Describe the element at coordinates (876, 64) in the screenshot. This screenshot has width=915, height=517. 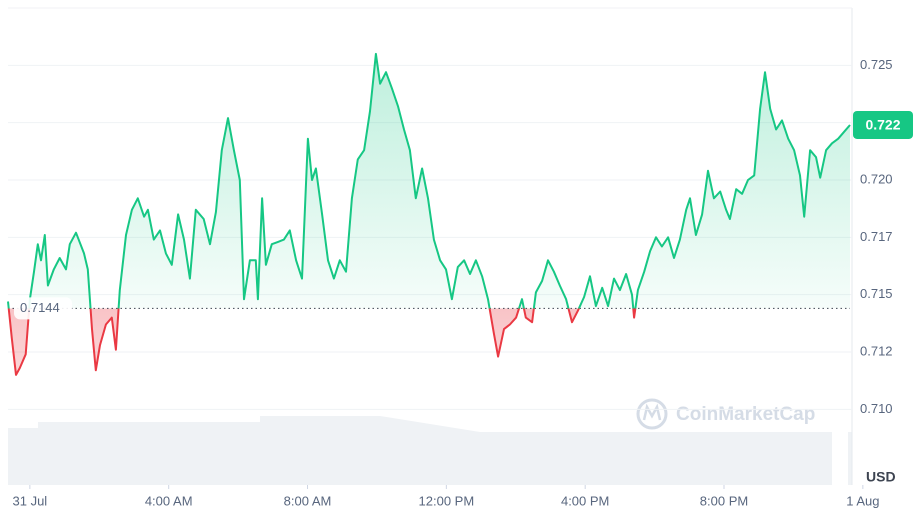
I see `y-tick-label: 0.725` at that location.